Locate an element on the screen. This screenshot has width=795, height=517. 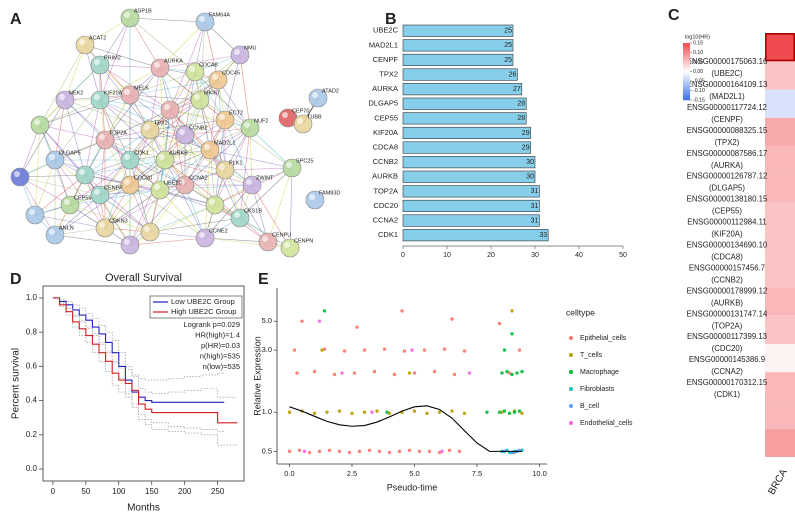
legend-title: celltype is located at coordinates (580, 312).